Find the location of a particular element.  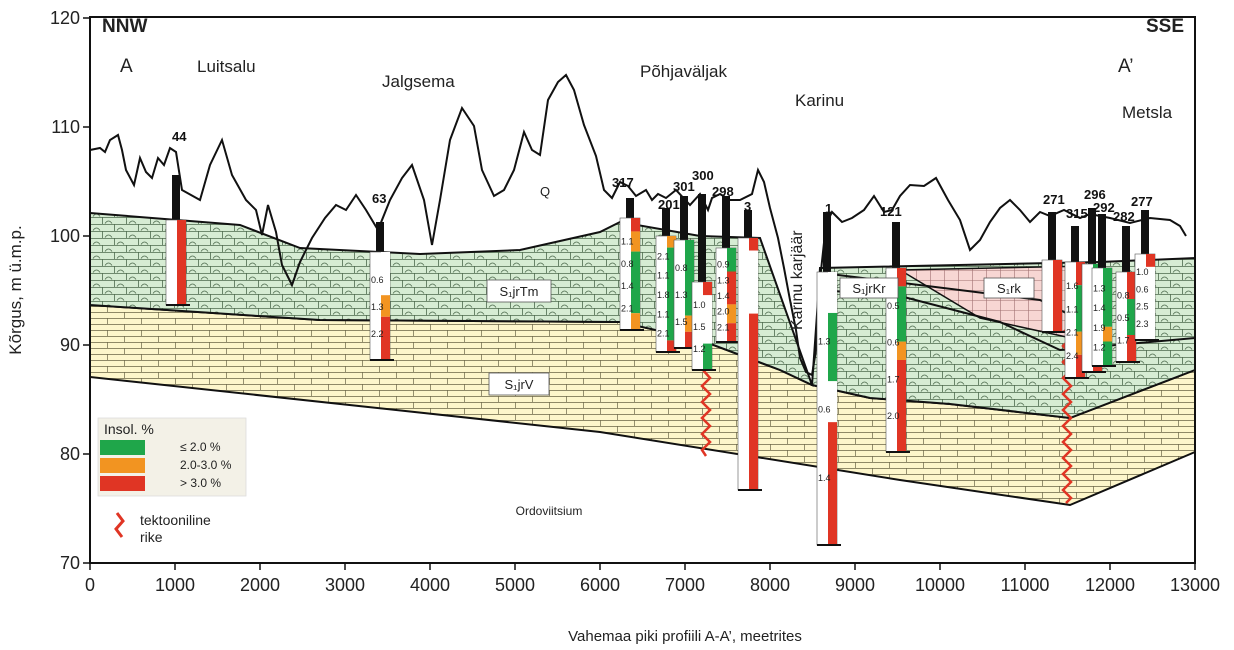

legend-item-label: 2.0-3.0 % is located at coordinates (206, 465).